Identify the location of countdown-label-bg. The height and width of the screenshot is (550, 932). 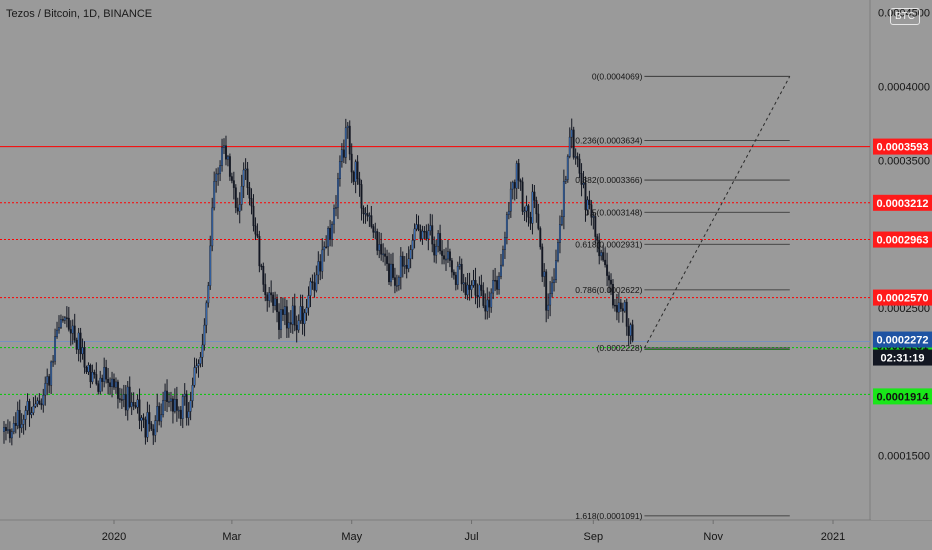
(902, 357).